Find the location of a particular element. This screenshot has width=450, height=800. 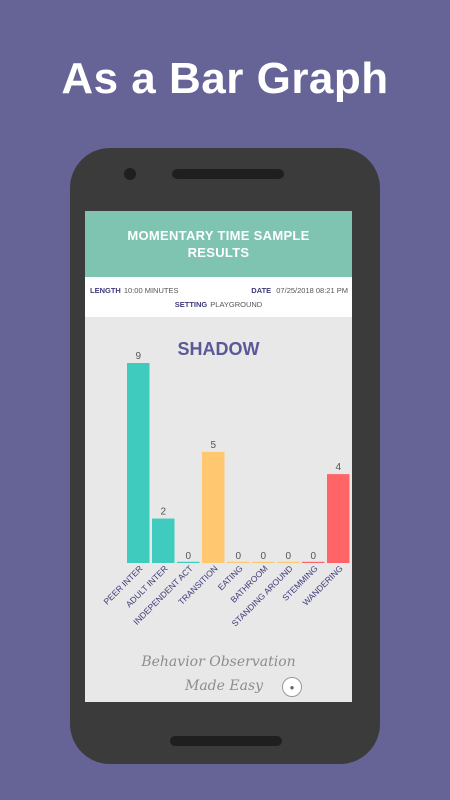

bar-independent-act is located at coordinates (188, 562).